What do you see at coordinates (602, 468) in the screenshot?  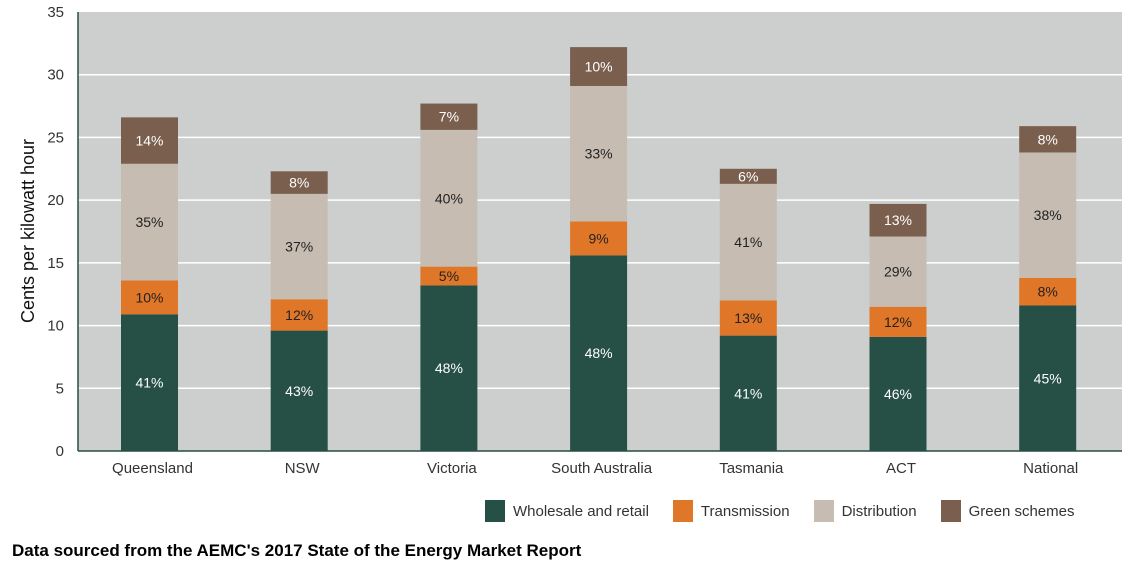 I see `x-tick-label: South Australia` at bounding box center [602, 468].